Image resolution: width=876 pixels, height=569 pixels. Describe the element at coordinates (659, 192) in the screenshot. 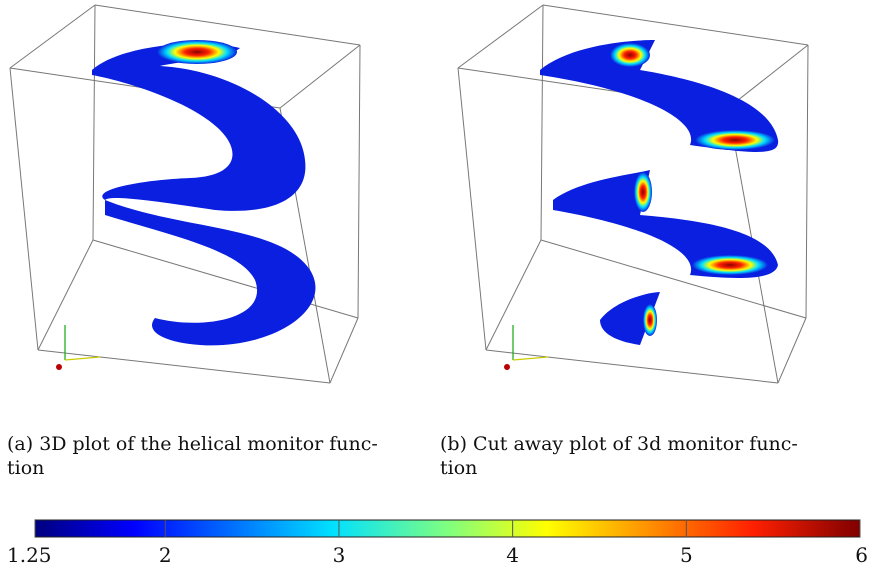

I see `cut-helix-surface` at that location.